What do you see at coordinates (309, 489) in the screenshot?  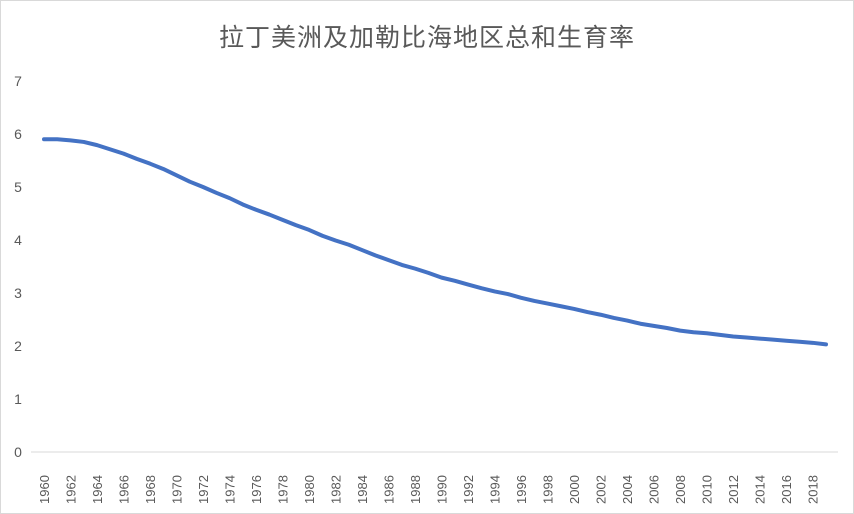 I see `x-tick-label: 1980` at bounding box center [309, 489].